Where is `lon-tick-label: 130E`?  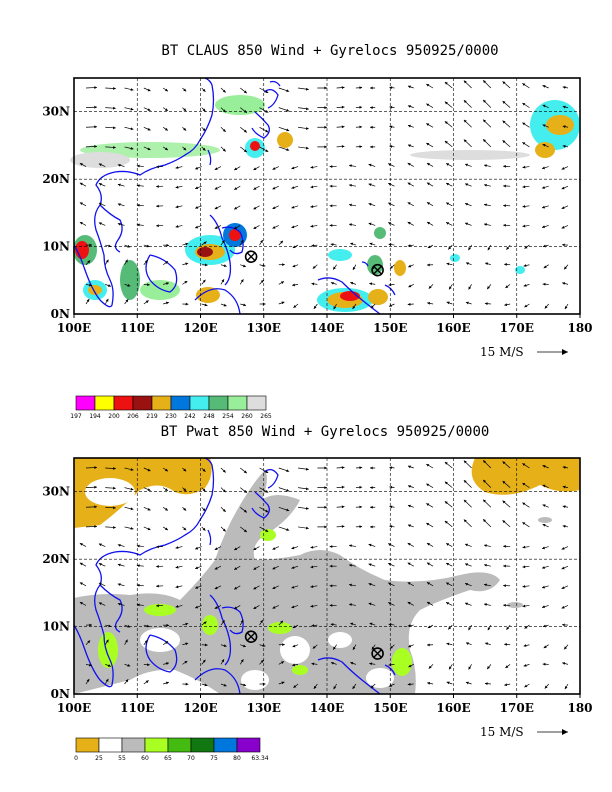 lon-tick-label: 130E is located at coordinates (264, 708).